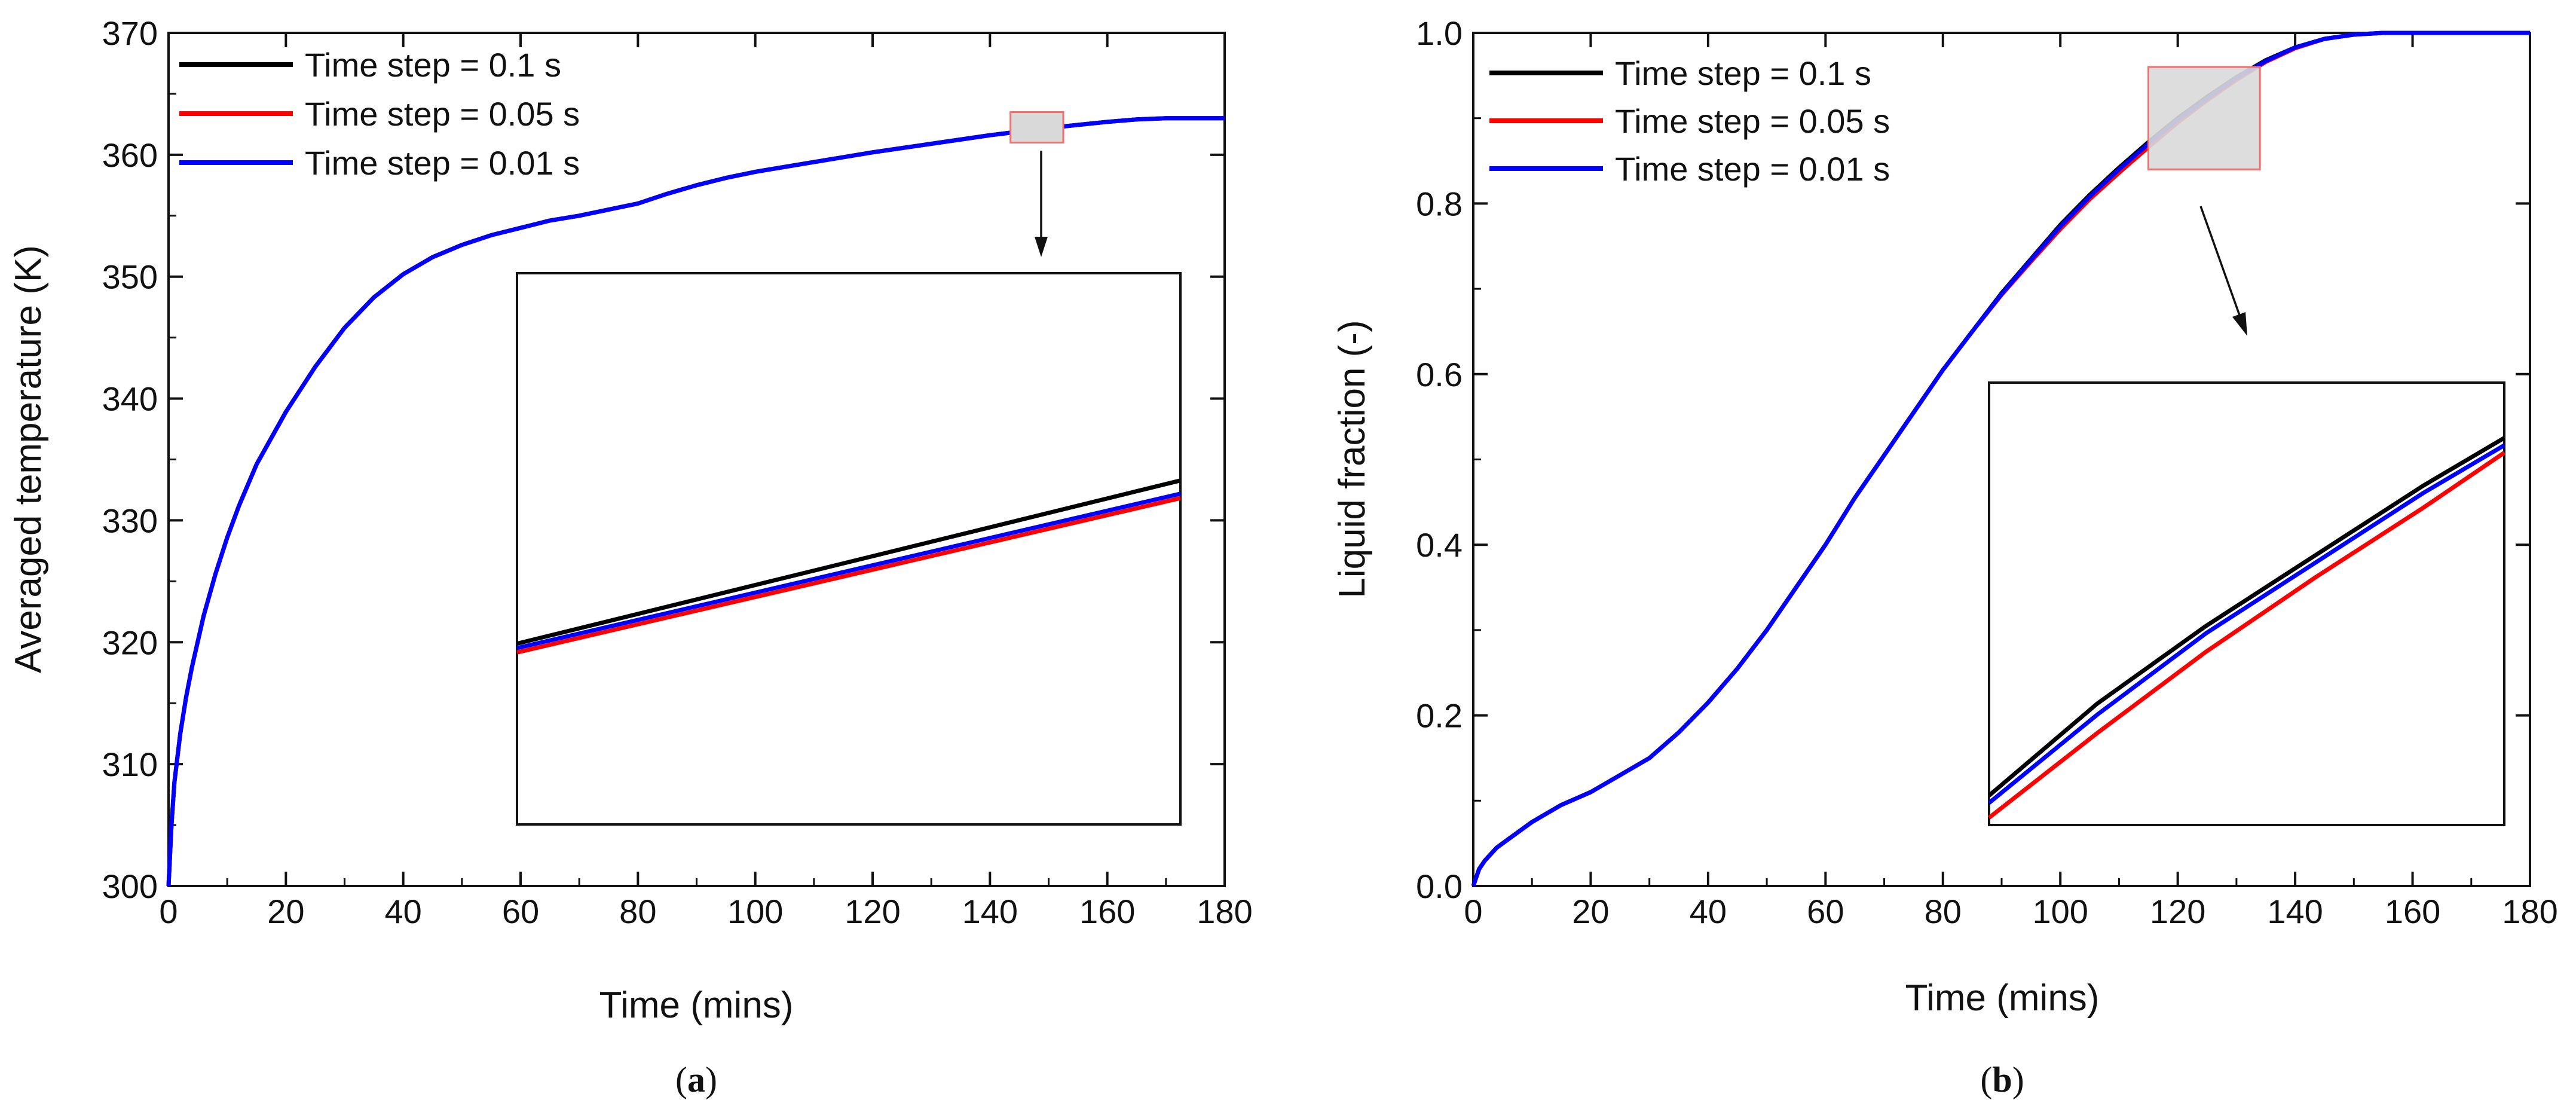  What do you see at coordinates (130, 642) in the screenshot?
I see `y-tick-label: 320` at bounding box center [130, 642].